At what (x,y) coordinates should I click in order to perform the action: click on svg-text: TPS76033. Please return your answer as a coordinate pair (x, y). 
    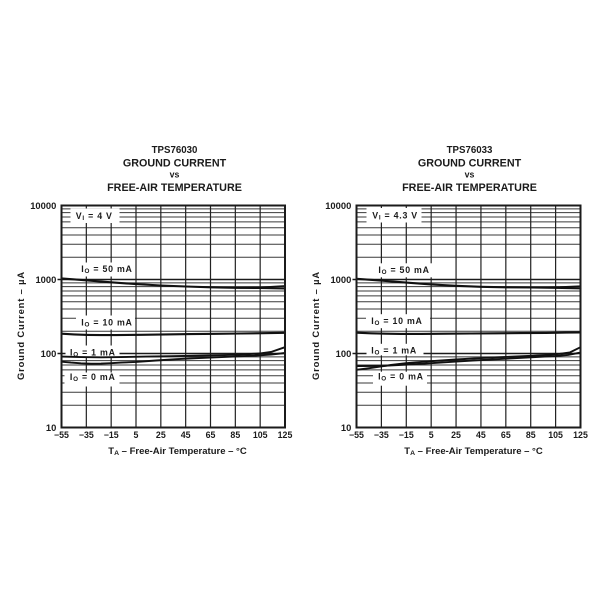
    Looking at the image, I should click on (470, 150).